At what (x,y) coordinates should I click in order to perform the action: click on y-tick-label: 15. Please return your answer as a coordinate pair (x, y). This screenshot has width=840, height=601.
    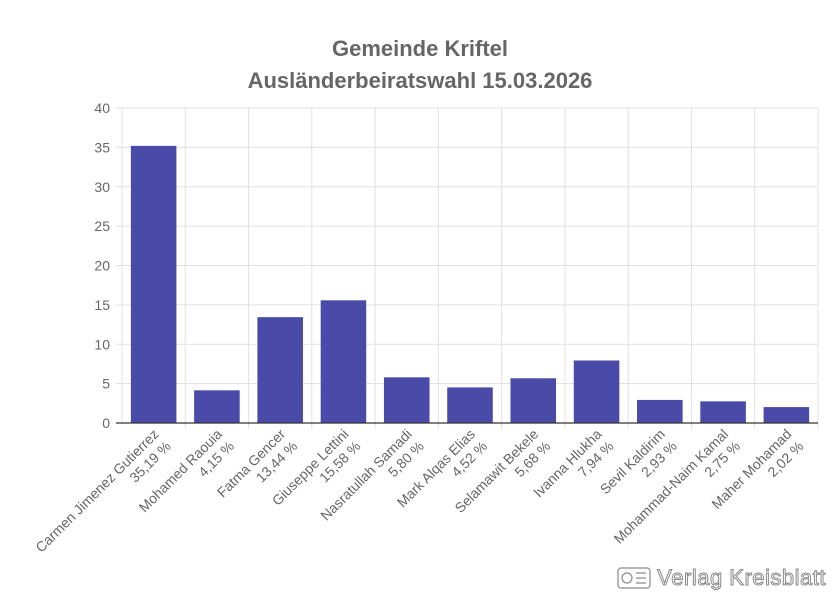
    Looking at the image, I should click on (102, 305).